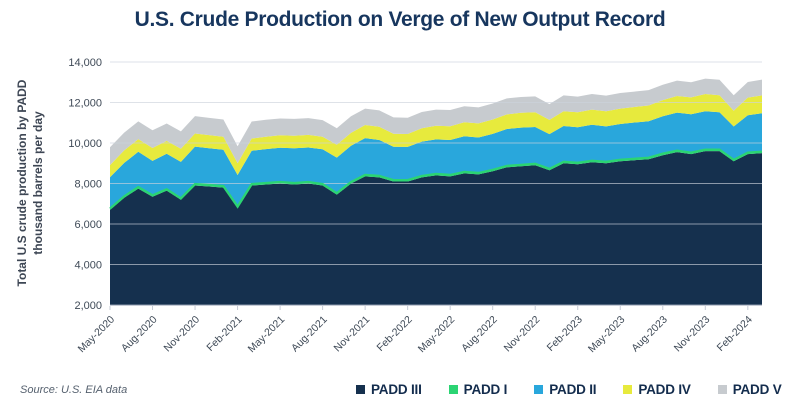 This screenshot has width=800, height=418. I want to click on x-tick-label: Aug-2021, so click(309, 334).